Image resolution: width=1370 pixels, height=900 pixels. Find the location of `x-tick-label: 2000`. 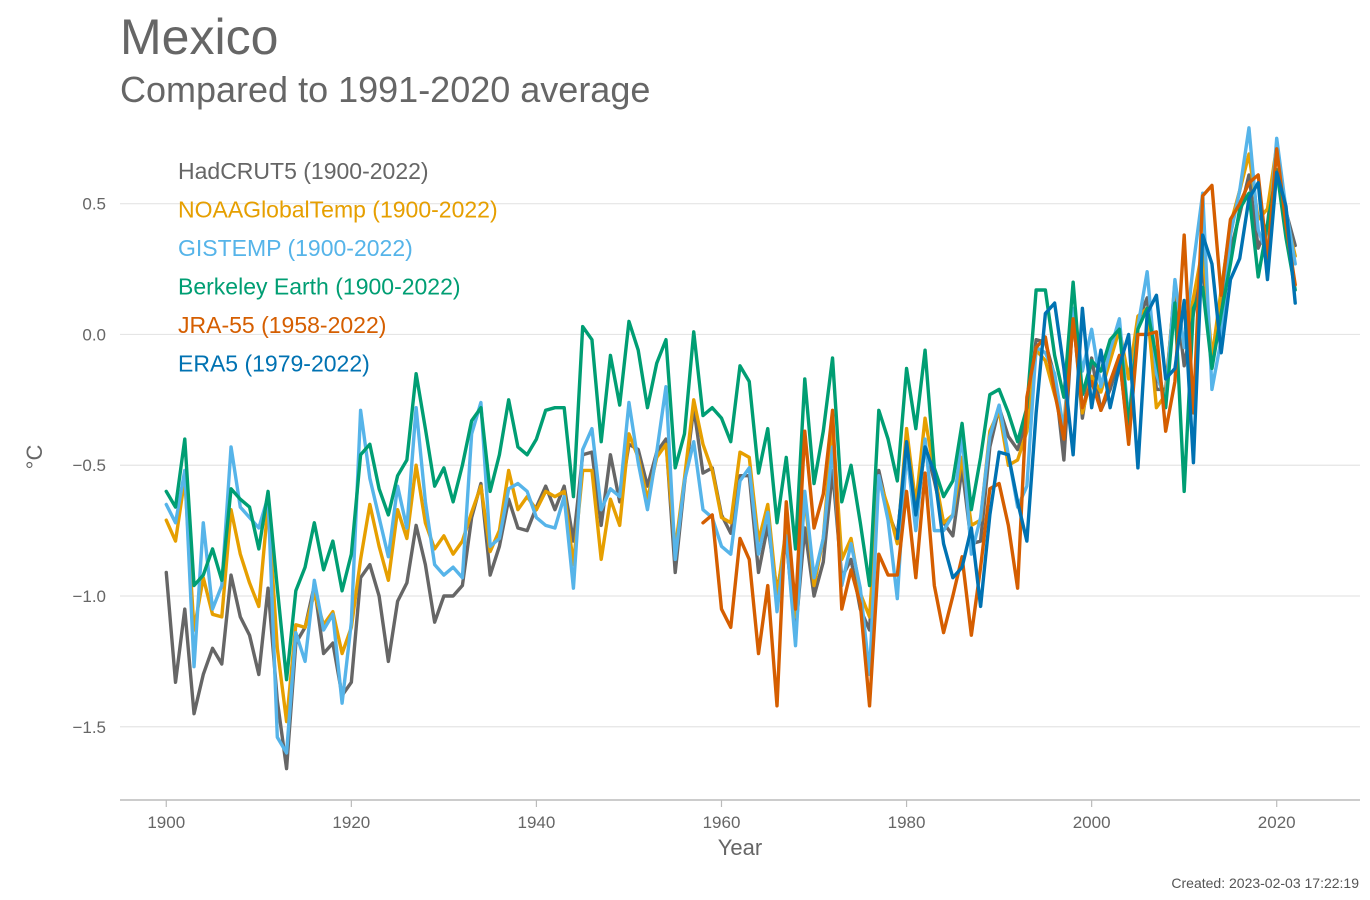

x-tick-label: 2000 is located at coordinates (1092, 822).